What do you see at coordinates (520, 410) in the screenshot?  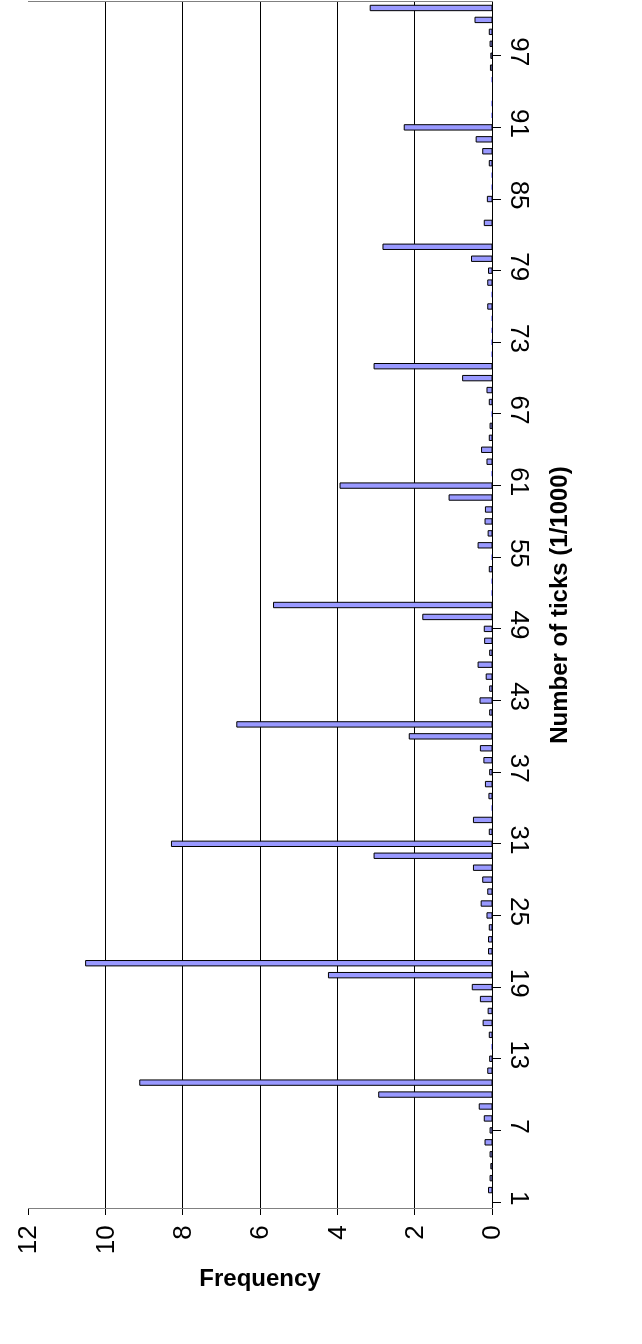 I see `y-tick-label: 67` at bounding box center [520, 410].